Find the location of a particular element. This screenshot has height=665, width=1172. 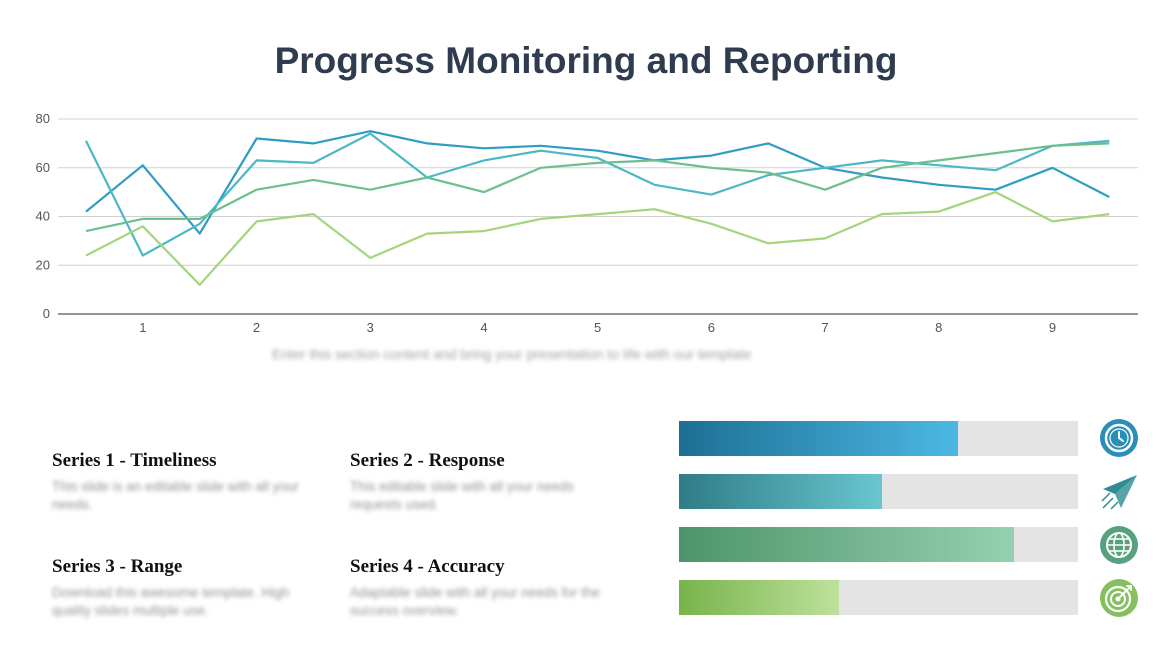

series-4-line is located at coordinates (597, 238).